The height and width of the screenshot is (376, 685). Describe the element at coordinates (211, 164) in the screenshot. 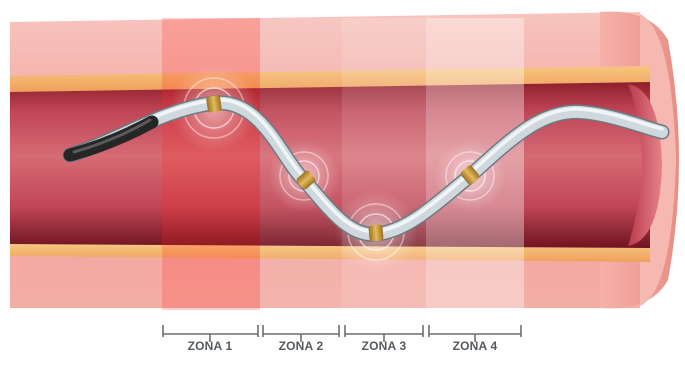

I see `zone-1-overlay` at that location.